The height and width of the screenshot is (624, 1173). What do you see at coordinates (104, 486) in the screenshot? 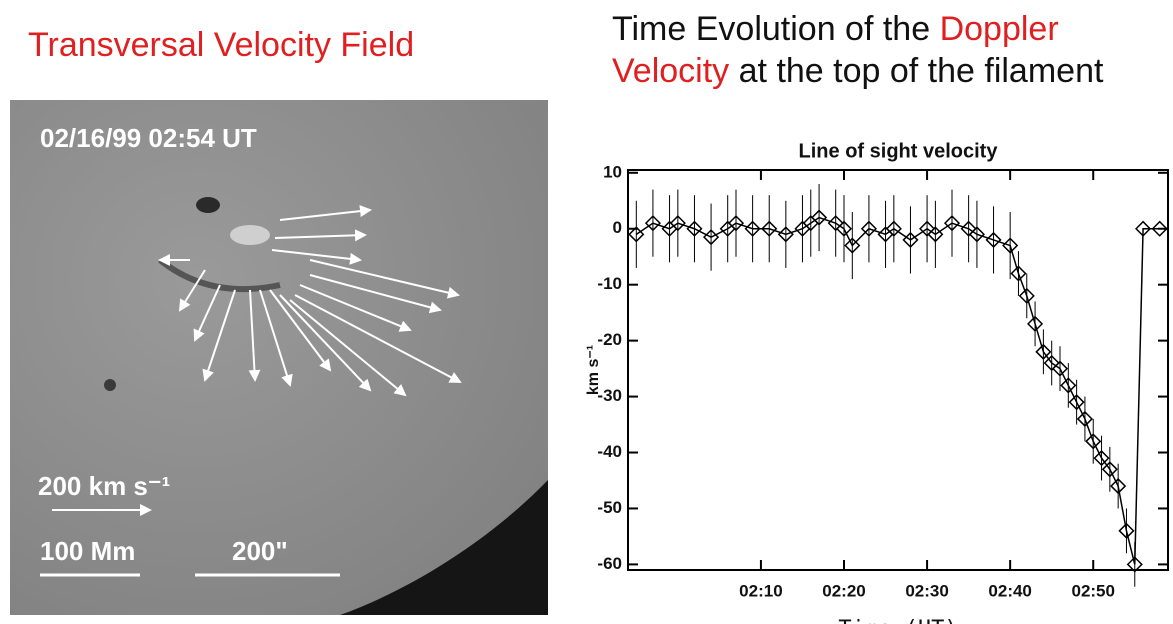
I see `velocity-scale: 200 km s⁻¹` at bounding box center [104, 486].